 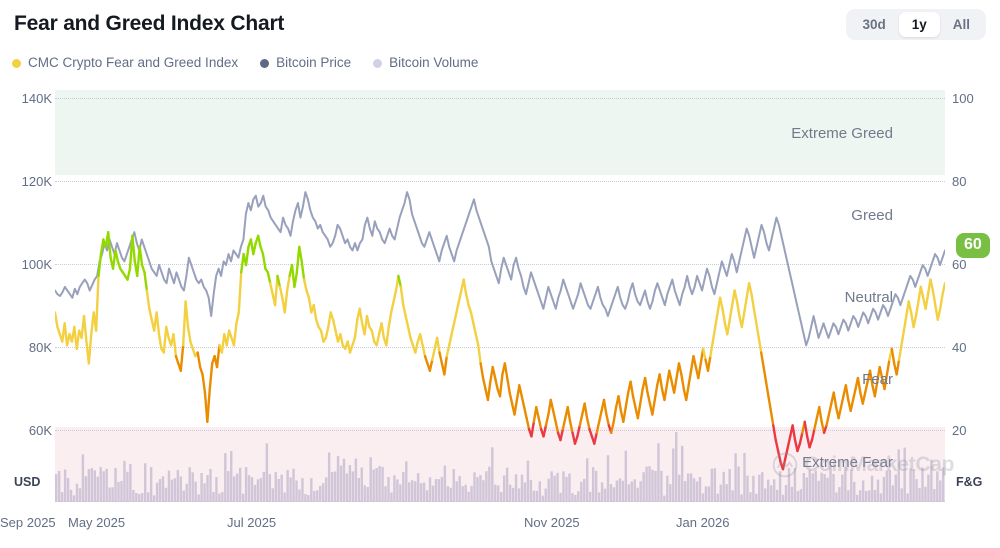 I want to click on legend-label: CMC Crypto Fear and Greed Index, so click(x=133, y=62).